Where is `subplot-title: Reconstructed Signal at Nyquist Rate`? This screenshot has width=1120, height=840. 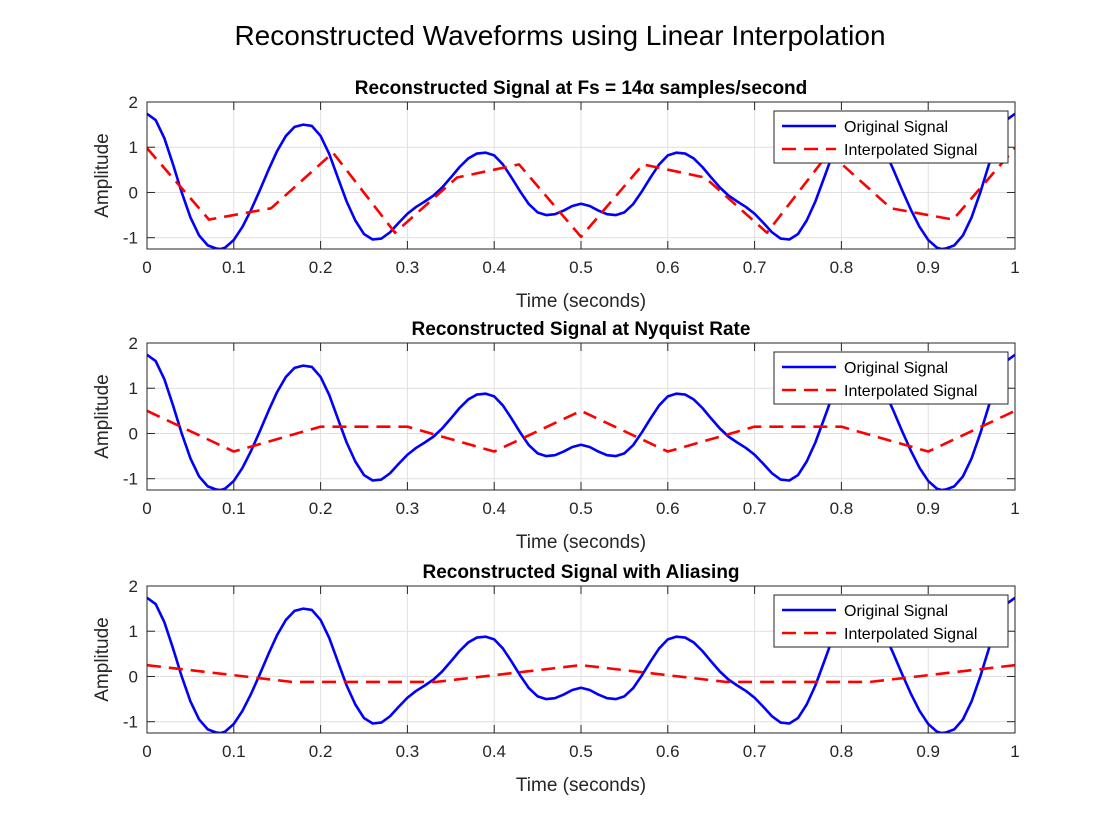 subplot-title: Reconstructed Signal at Nyquist Rate is located at coordinates (581, 329).